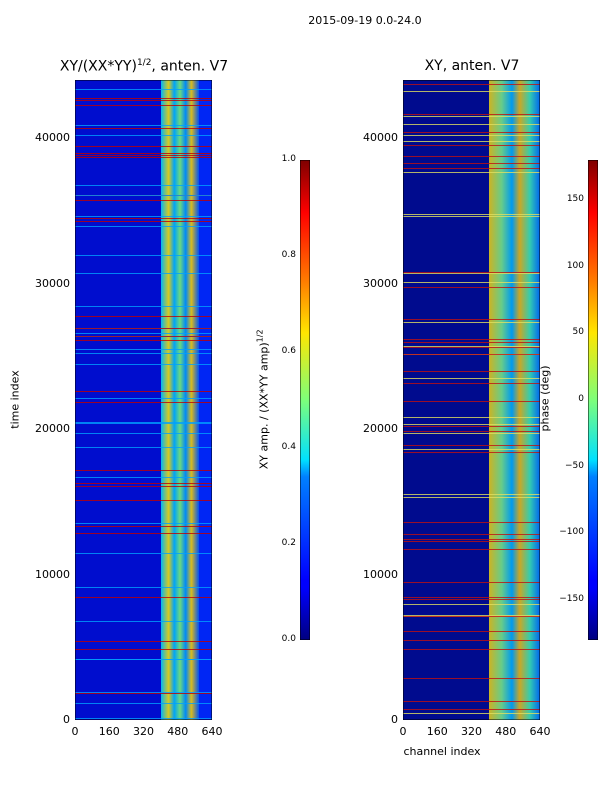 The height and width of the screenshot is (800, 600). I want to click on left-x-tick-label: 640, so click(212, 731).